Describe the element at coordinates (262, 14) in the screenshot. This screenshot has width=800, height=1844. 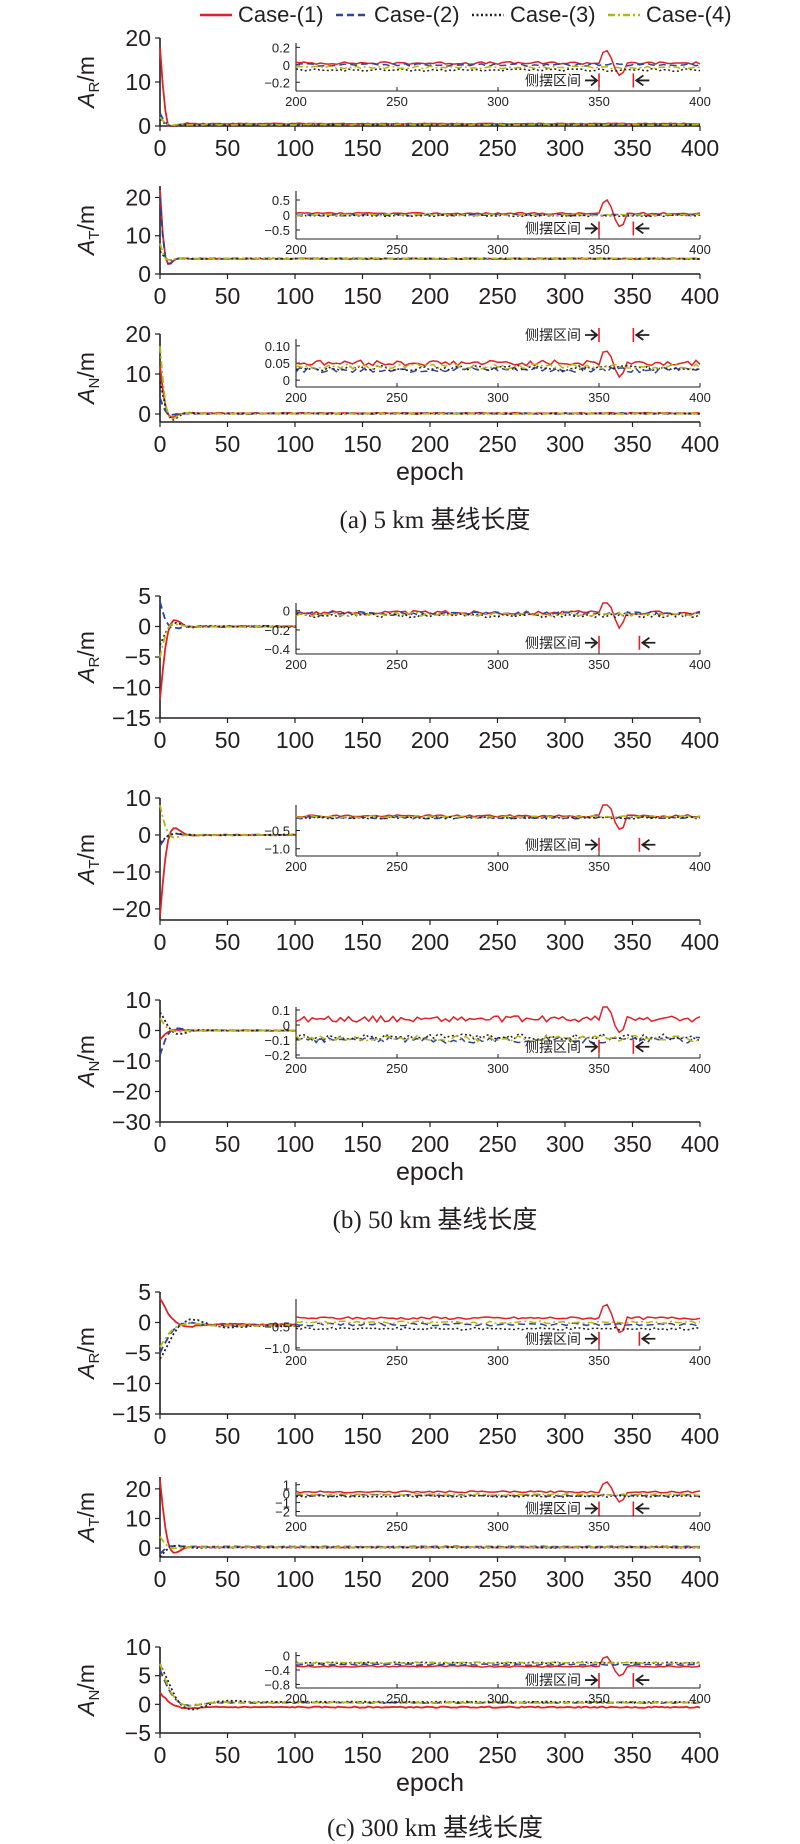
I see `legend-entry: Case-(1)` at that location.